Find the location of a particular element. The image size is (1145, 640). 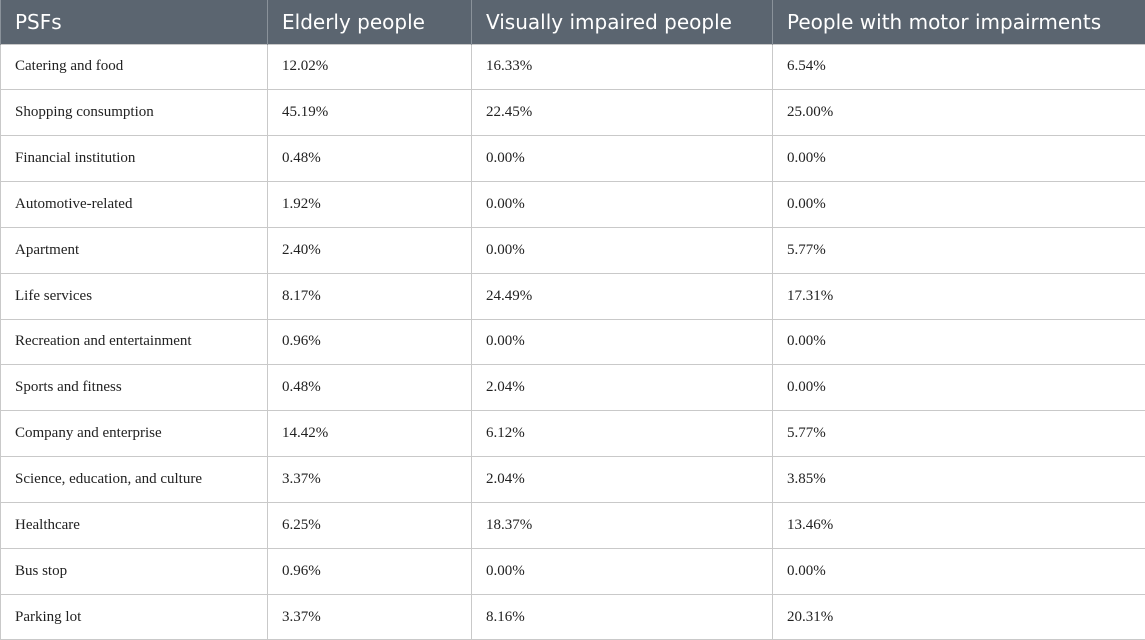

elderly-cell: 2.40% is located at coordinates (369, 250).